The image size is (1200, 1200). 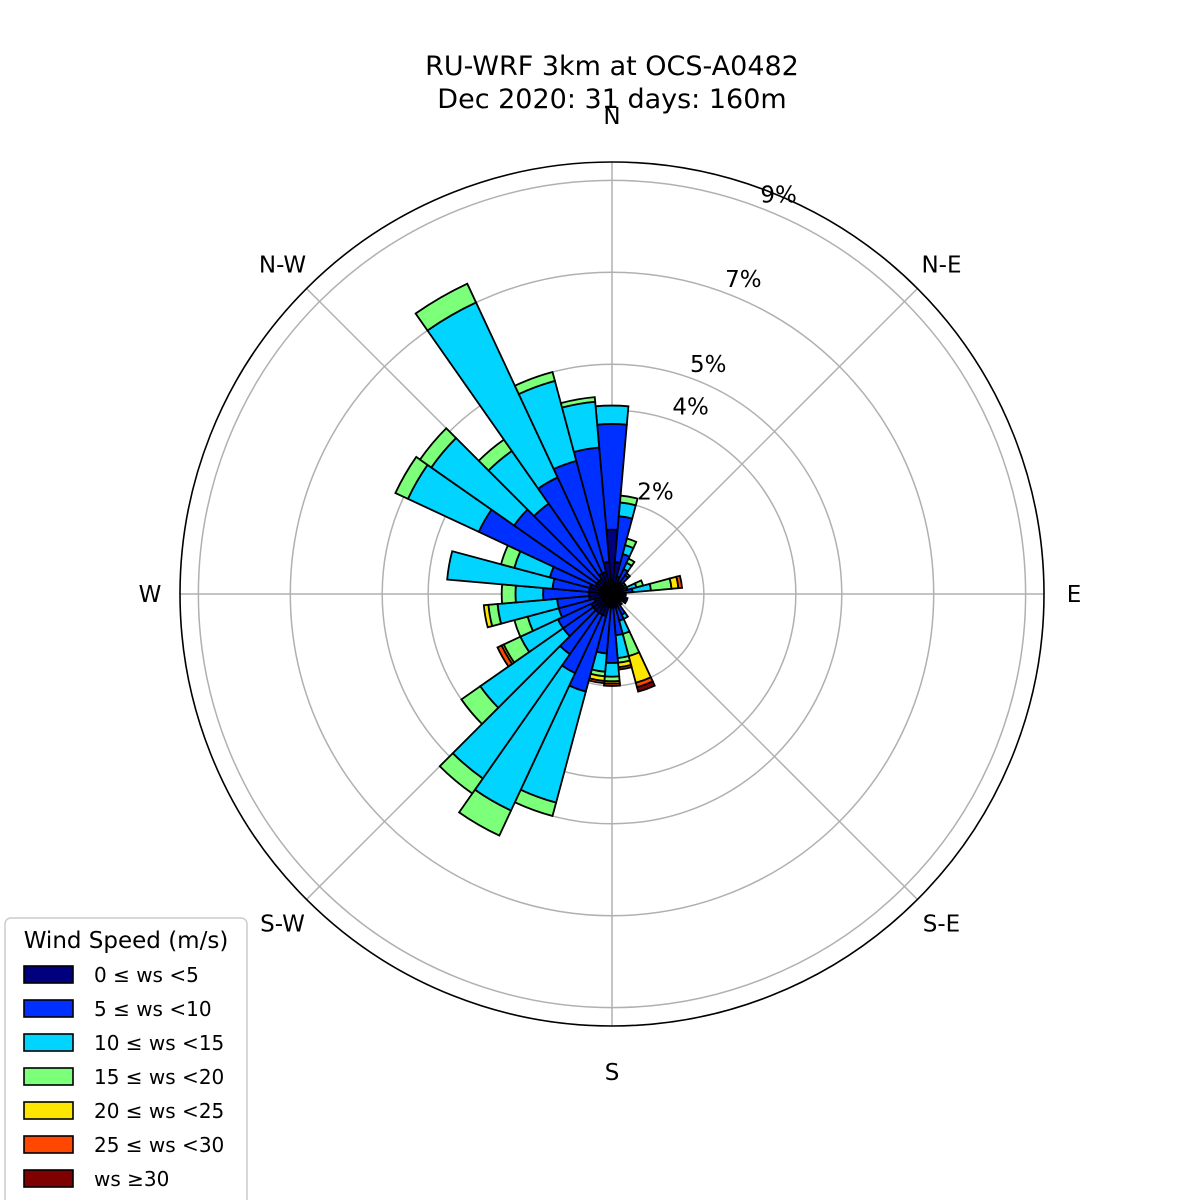 What do you see at coordinates (612, 1073) in the screenshot?
I see `direction-label-s: S` at bounding box center [612, 1073].